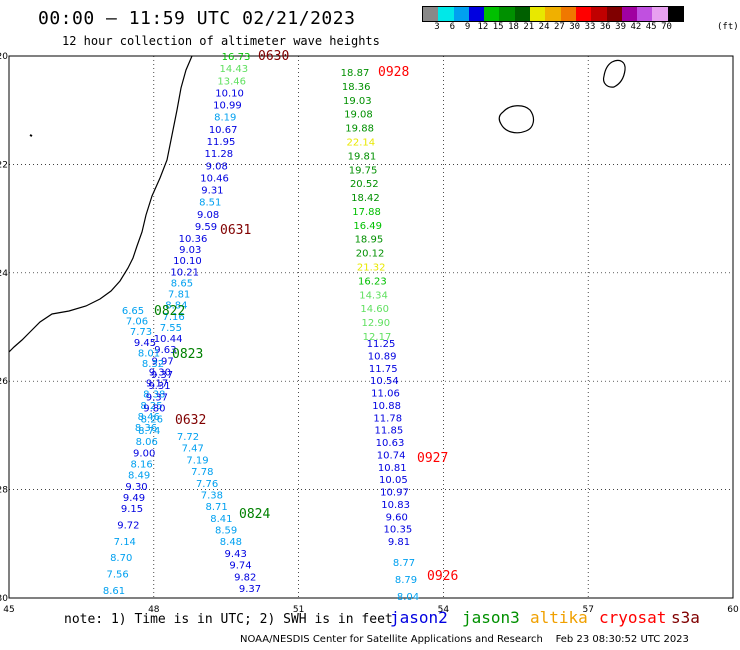 This screenshot has width=740, height=650. What do you see at coordinates (395, 505) in the screenshot?
I see `wave-height-value: 10.83` at bounding box center [395, 505].